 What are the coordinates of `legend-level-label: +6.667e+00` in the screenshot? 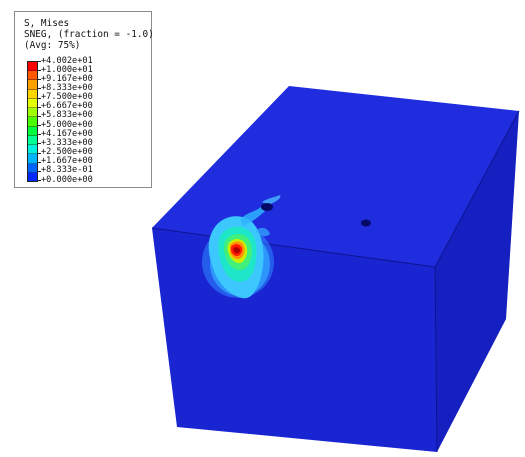 It's located at (67, 106).